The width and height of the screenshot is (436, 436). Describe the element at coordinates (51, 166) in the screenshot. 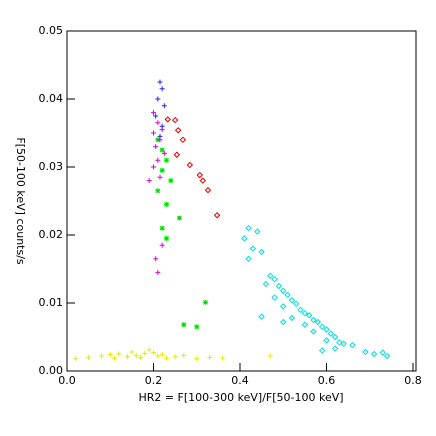

I see `y-tick-label: 0.03` at that location.